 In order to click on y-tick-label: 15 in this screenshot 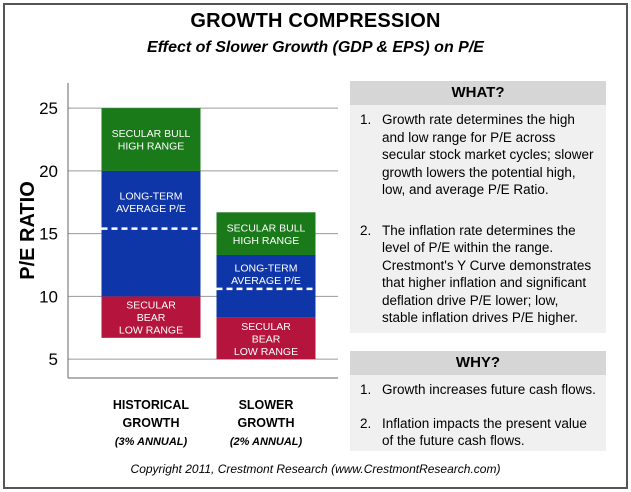, I will do `click(48, 234)`.